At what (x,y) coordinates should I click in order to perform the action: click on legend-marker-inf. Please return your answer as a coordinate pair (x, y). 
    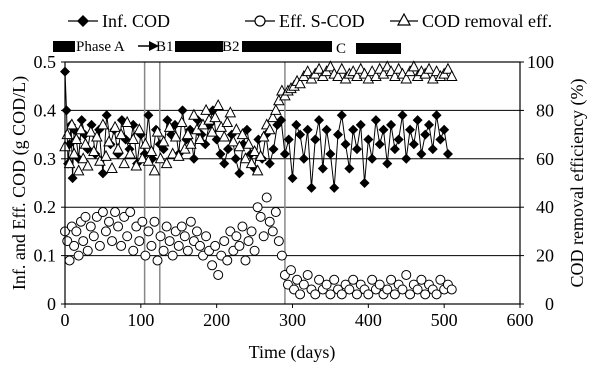
    Looking at the image, I should click on (83, 21).